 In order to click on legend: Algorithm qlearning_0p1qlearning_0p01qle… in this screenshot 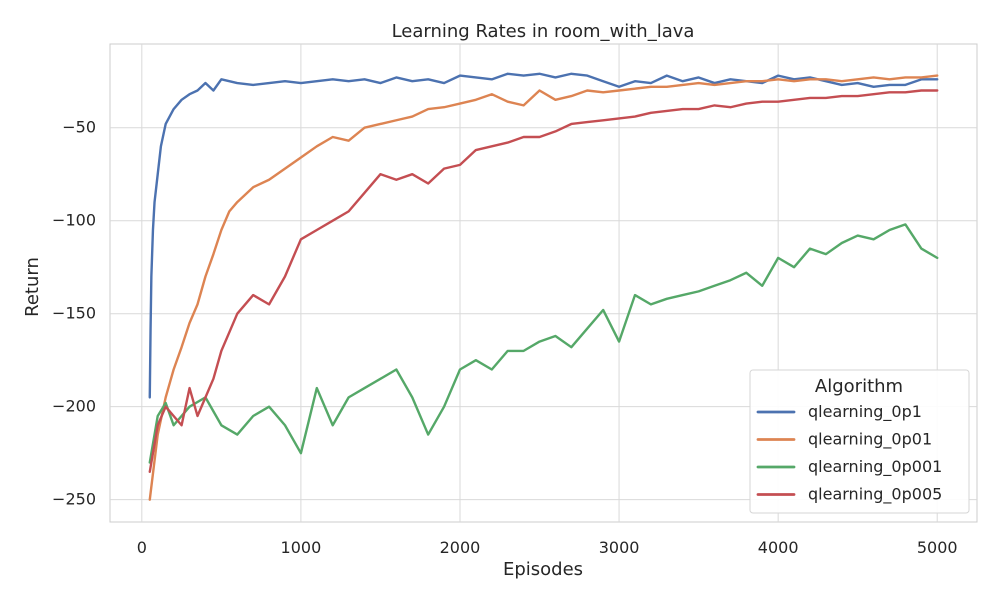, I will do `click(859, 441)`.